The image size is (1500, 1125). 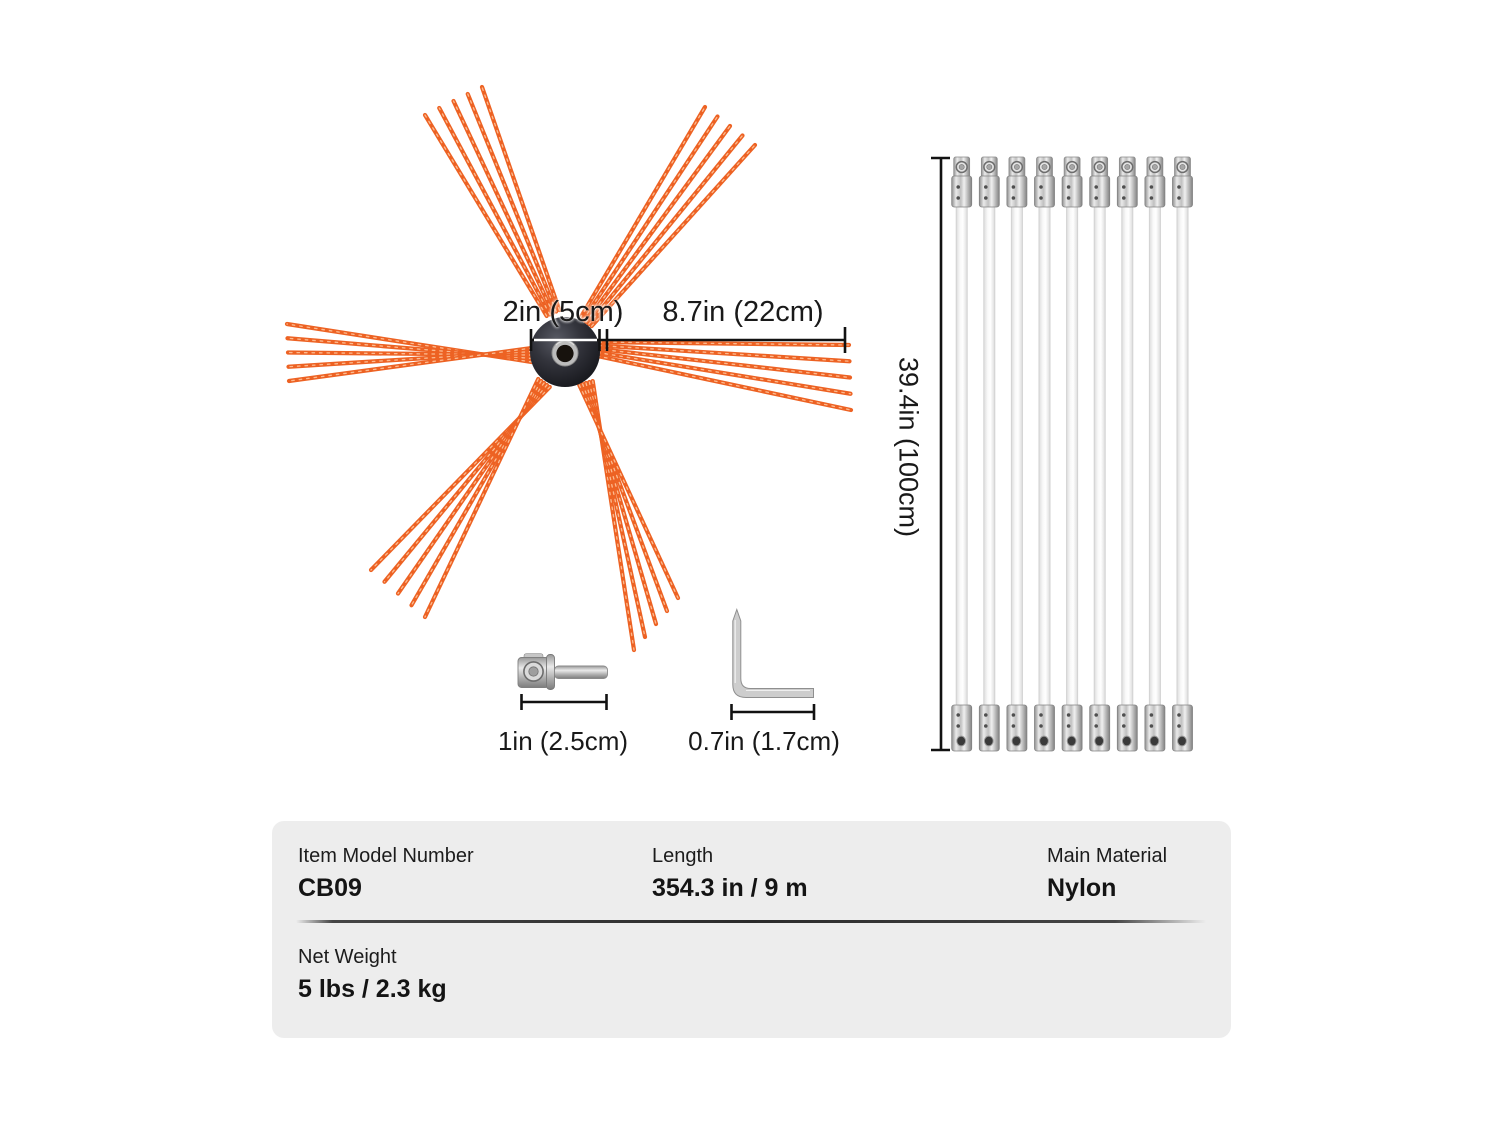 I want to click on spec-value: 354.3 in / 9 m, so click(x=730, y=888).